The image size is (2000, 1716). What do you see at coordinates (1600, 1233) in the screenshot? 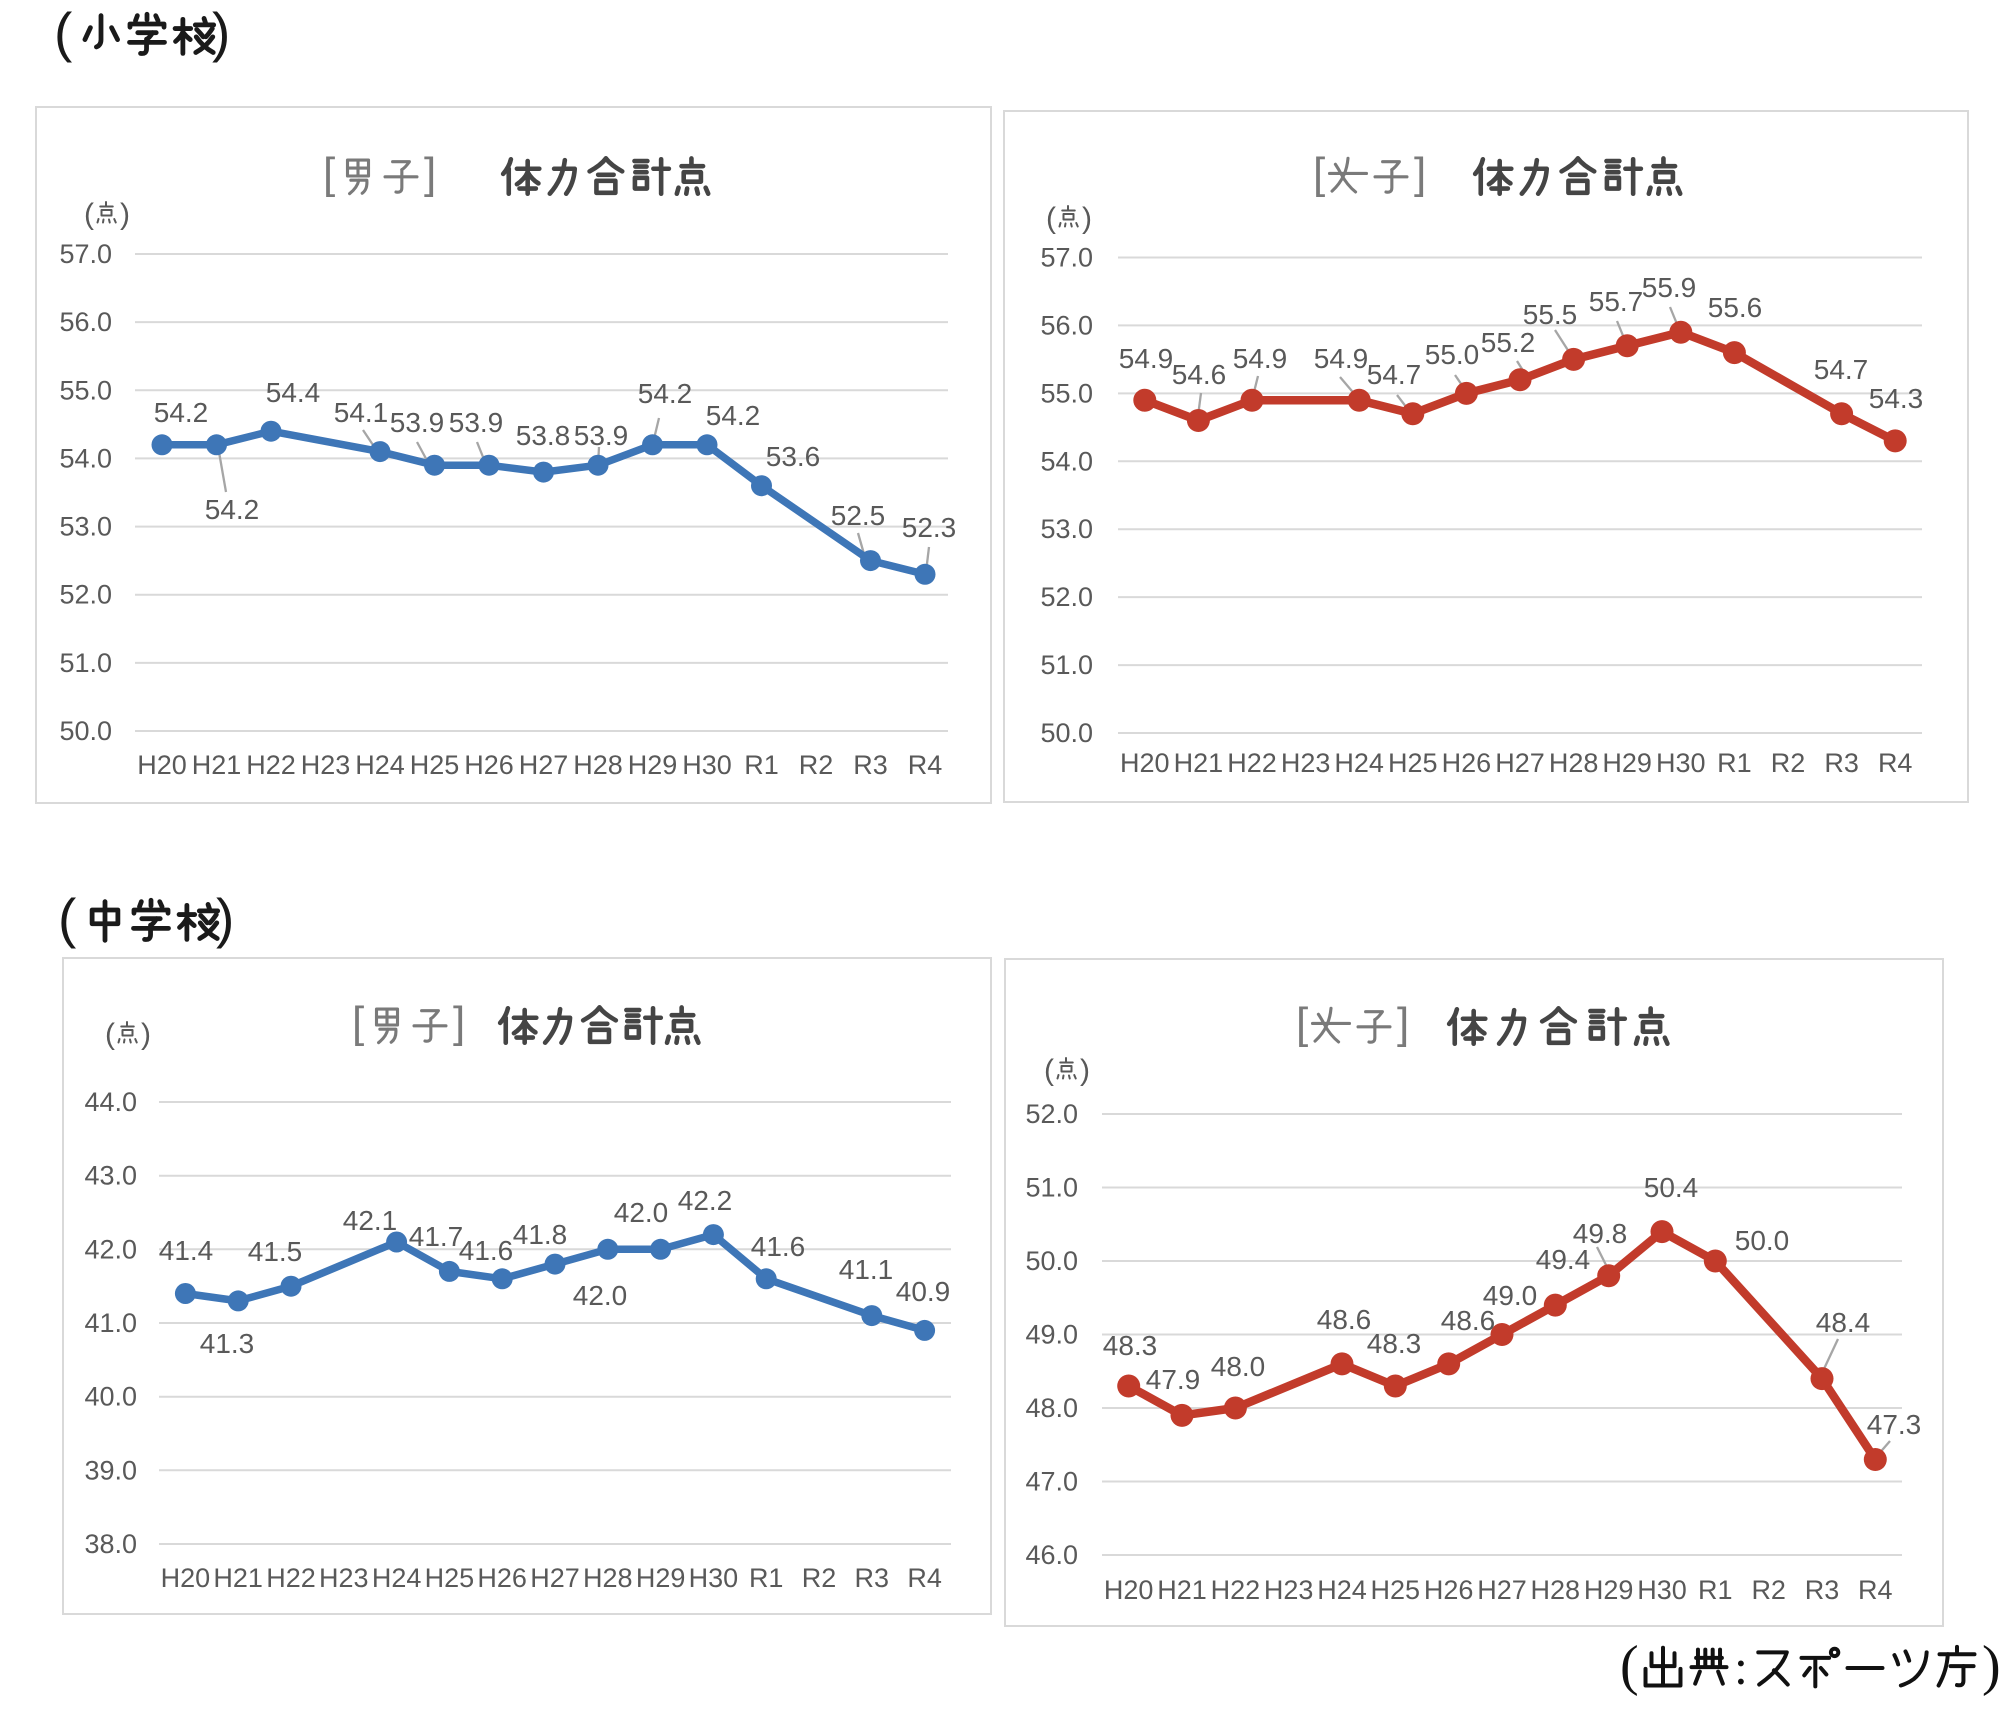
I see `svg-text: 49.8` at bounding box center [1600, 1233].